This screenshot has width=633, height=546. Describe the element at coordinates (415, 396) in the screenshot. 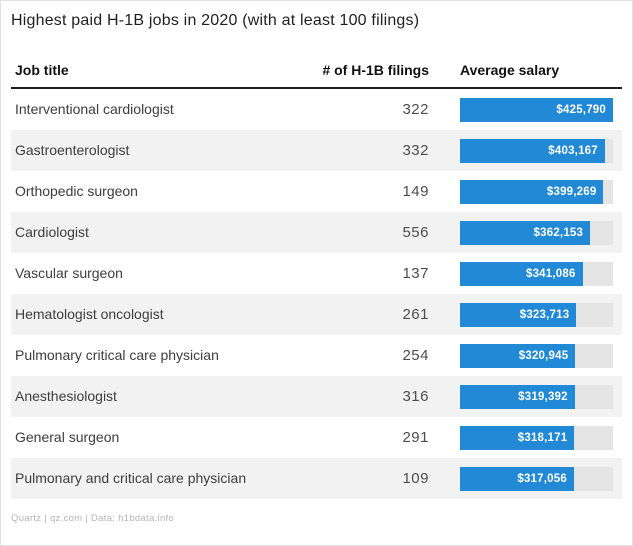

I see `filings-count: 316` at that location.